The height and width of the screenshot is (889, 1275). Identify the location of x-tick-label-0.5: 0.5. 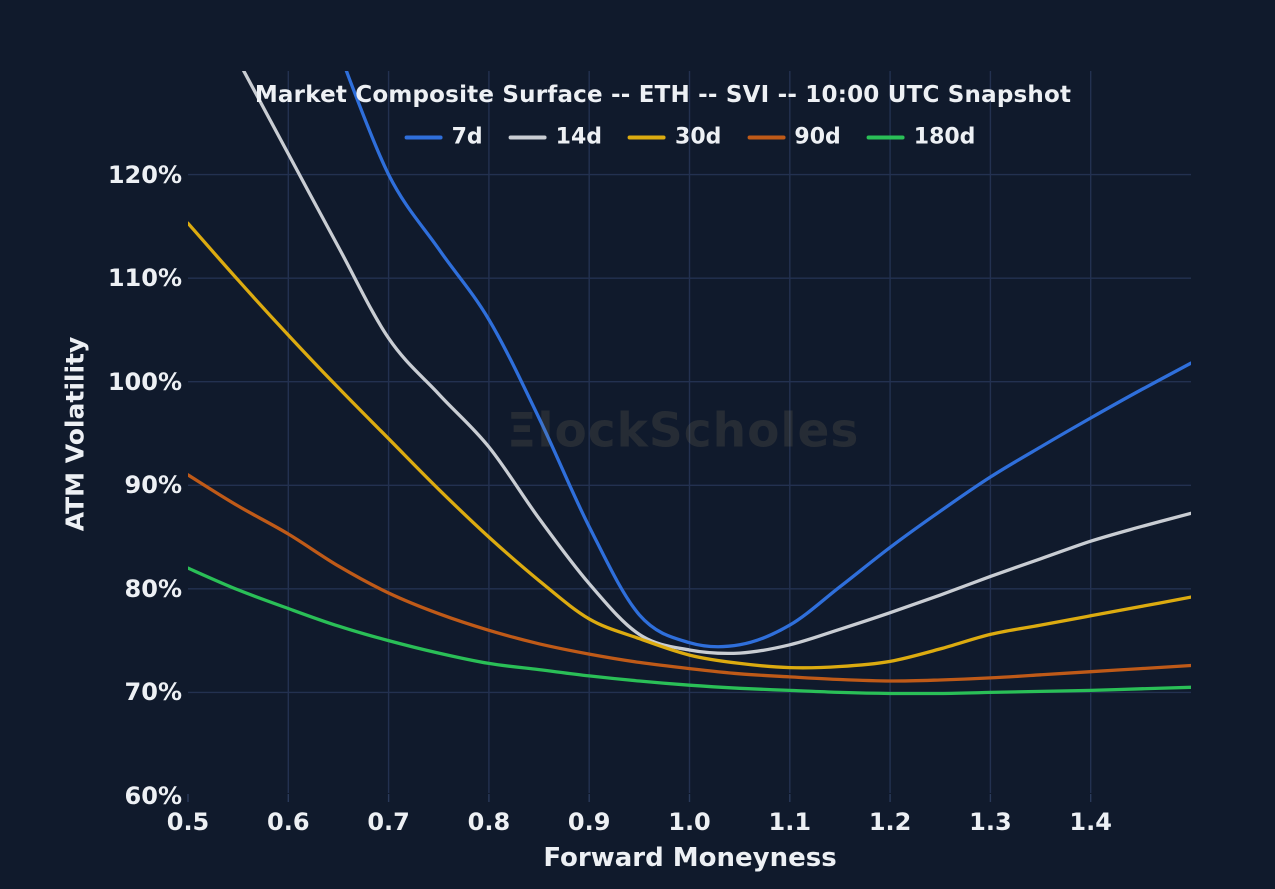
(188, 822).